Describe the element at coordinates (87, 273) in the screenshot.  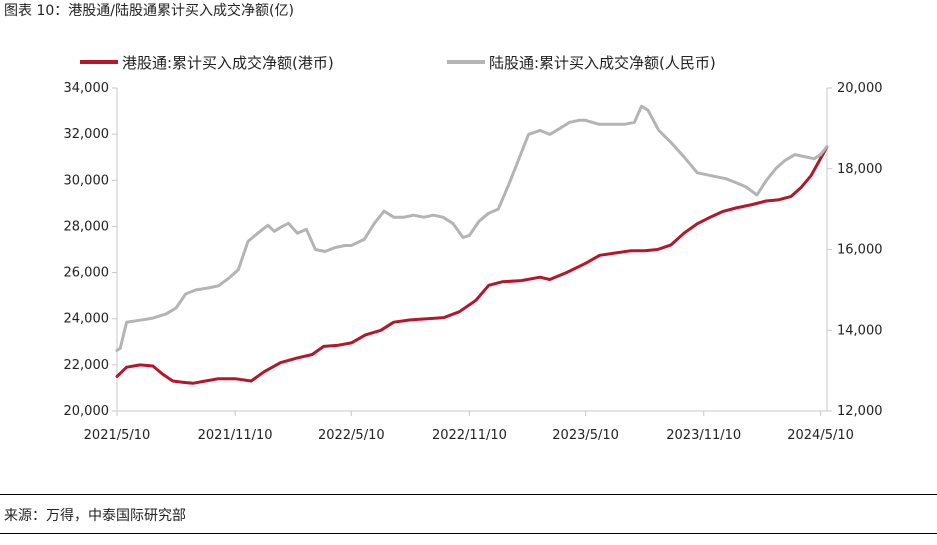
I see `left-tick-label: 26,000` at that location.